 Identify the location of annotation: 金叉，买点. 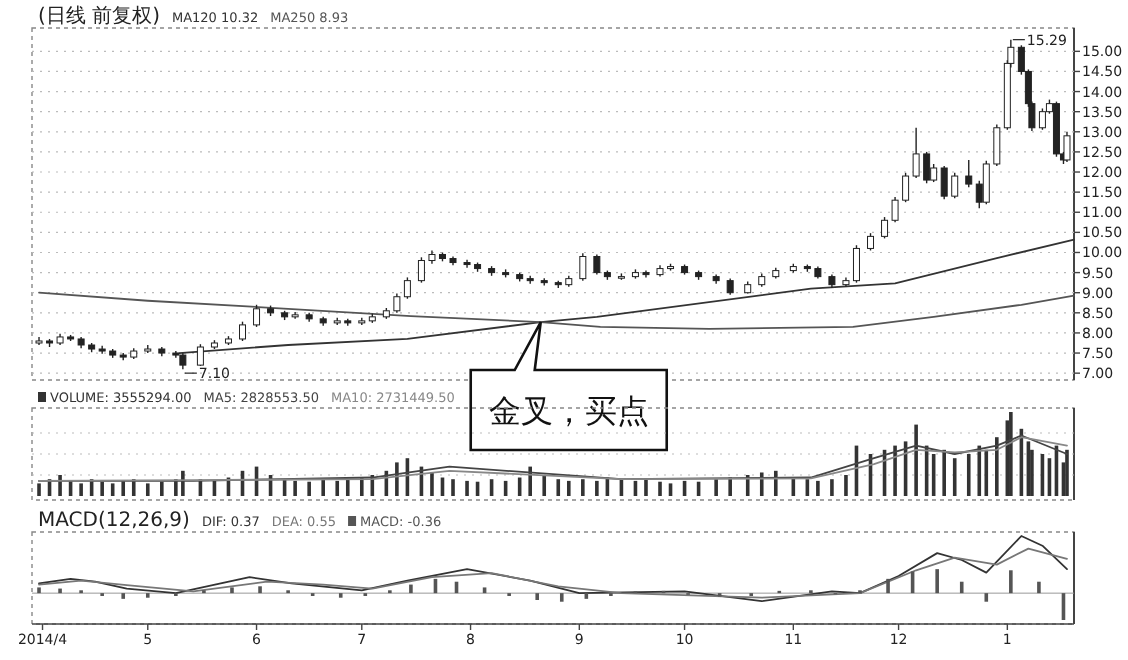
(568, 411).